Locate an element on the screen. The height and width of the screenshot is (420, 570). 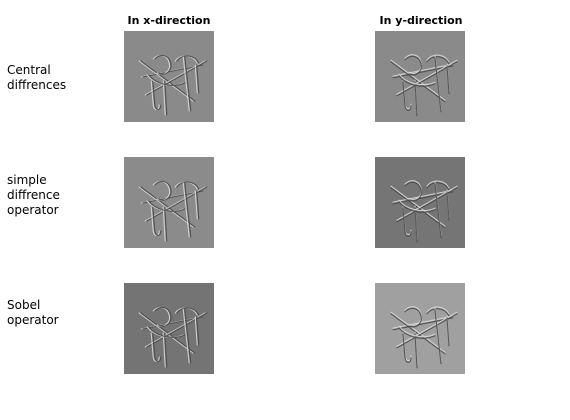
image-simple-x is located at coordinates (169, 202).